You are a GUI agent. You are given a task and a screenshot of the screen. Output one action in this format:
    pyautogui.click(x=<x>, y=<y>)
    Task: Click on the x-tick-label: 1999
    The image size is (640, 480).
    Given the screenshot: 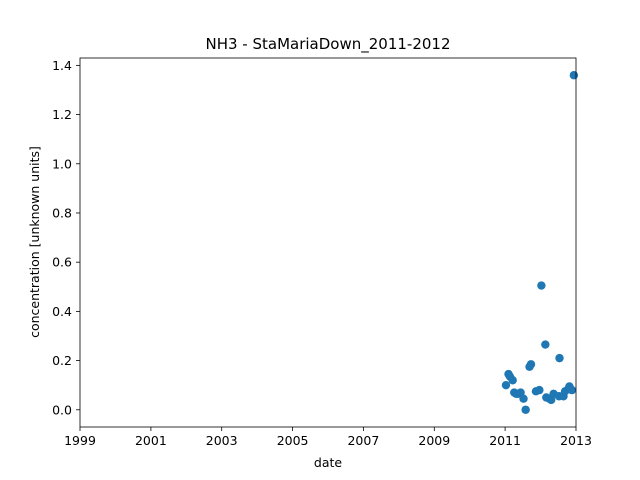 What is the action you would take?
    pyautogui.click(x=80, y=440)
    